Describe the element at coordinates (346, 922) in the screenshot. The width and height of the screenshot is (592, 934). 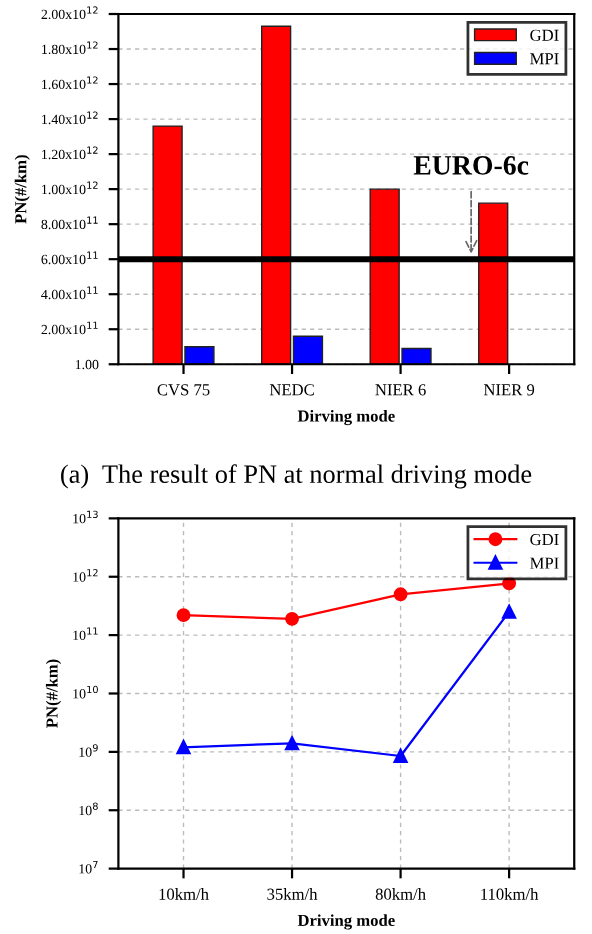
I see `x-axis-title: Driving mode` at that location.